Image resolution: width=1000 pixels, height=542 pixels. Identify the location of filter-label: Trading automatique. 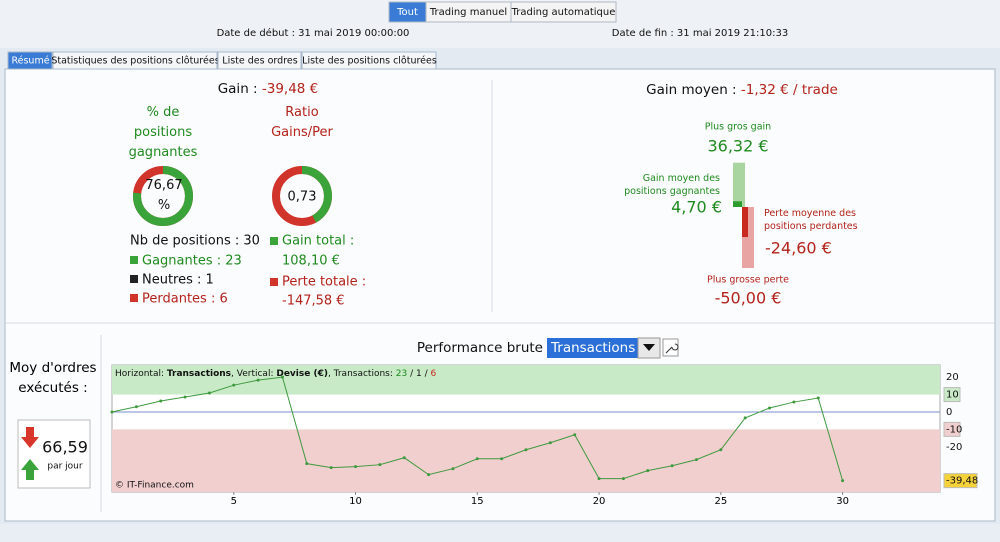
(563, 12).